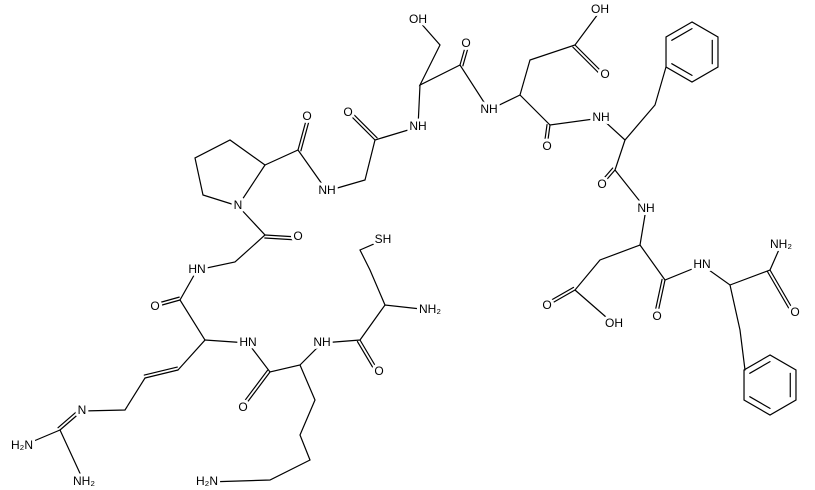 This screenshot has height=490, width=815. I want to click on atom-label: SH, so click(383, 239).